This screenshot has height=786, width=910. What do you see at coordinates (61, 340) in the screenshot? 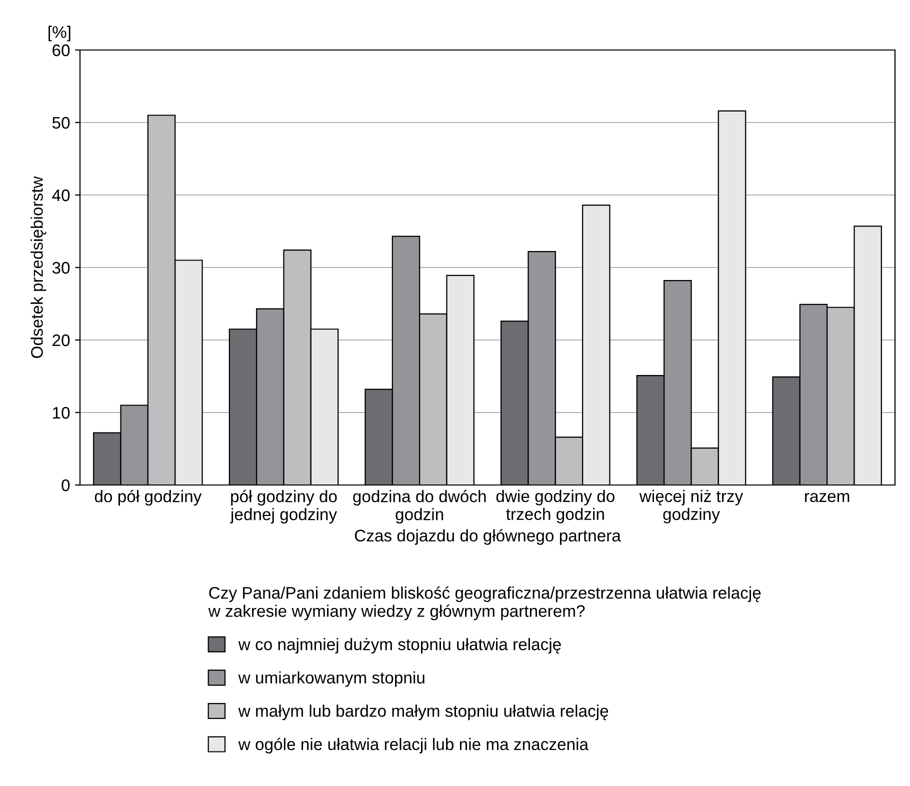
I see `y-tick-label: 20` at bounding box center [61, 340].